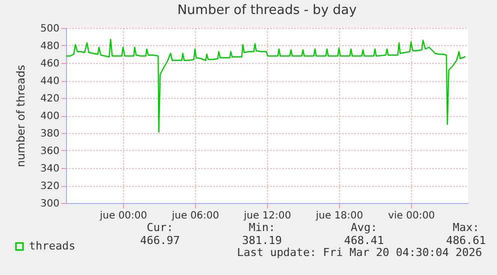 The height and width of the screenshot is (275, 497). What do you see at coordinates (466, 227) in the screenshot?
I see `text: Max:` at bounding box center [466, 227].